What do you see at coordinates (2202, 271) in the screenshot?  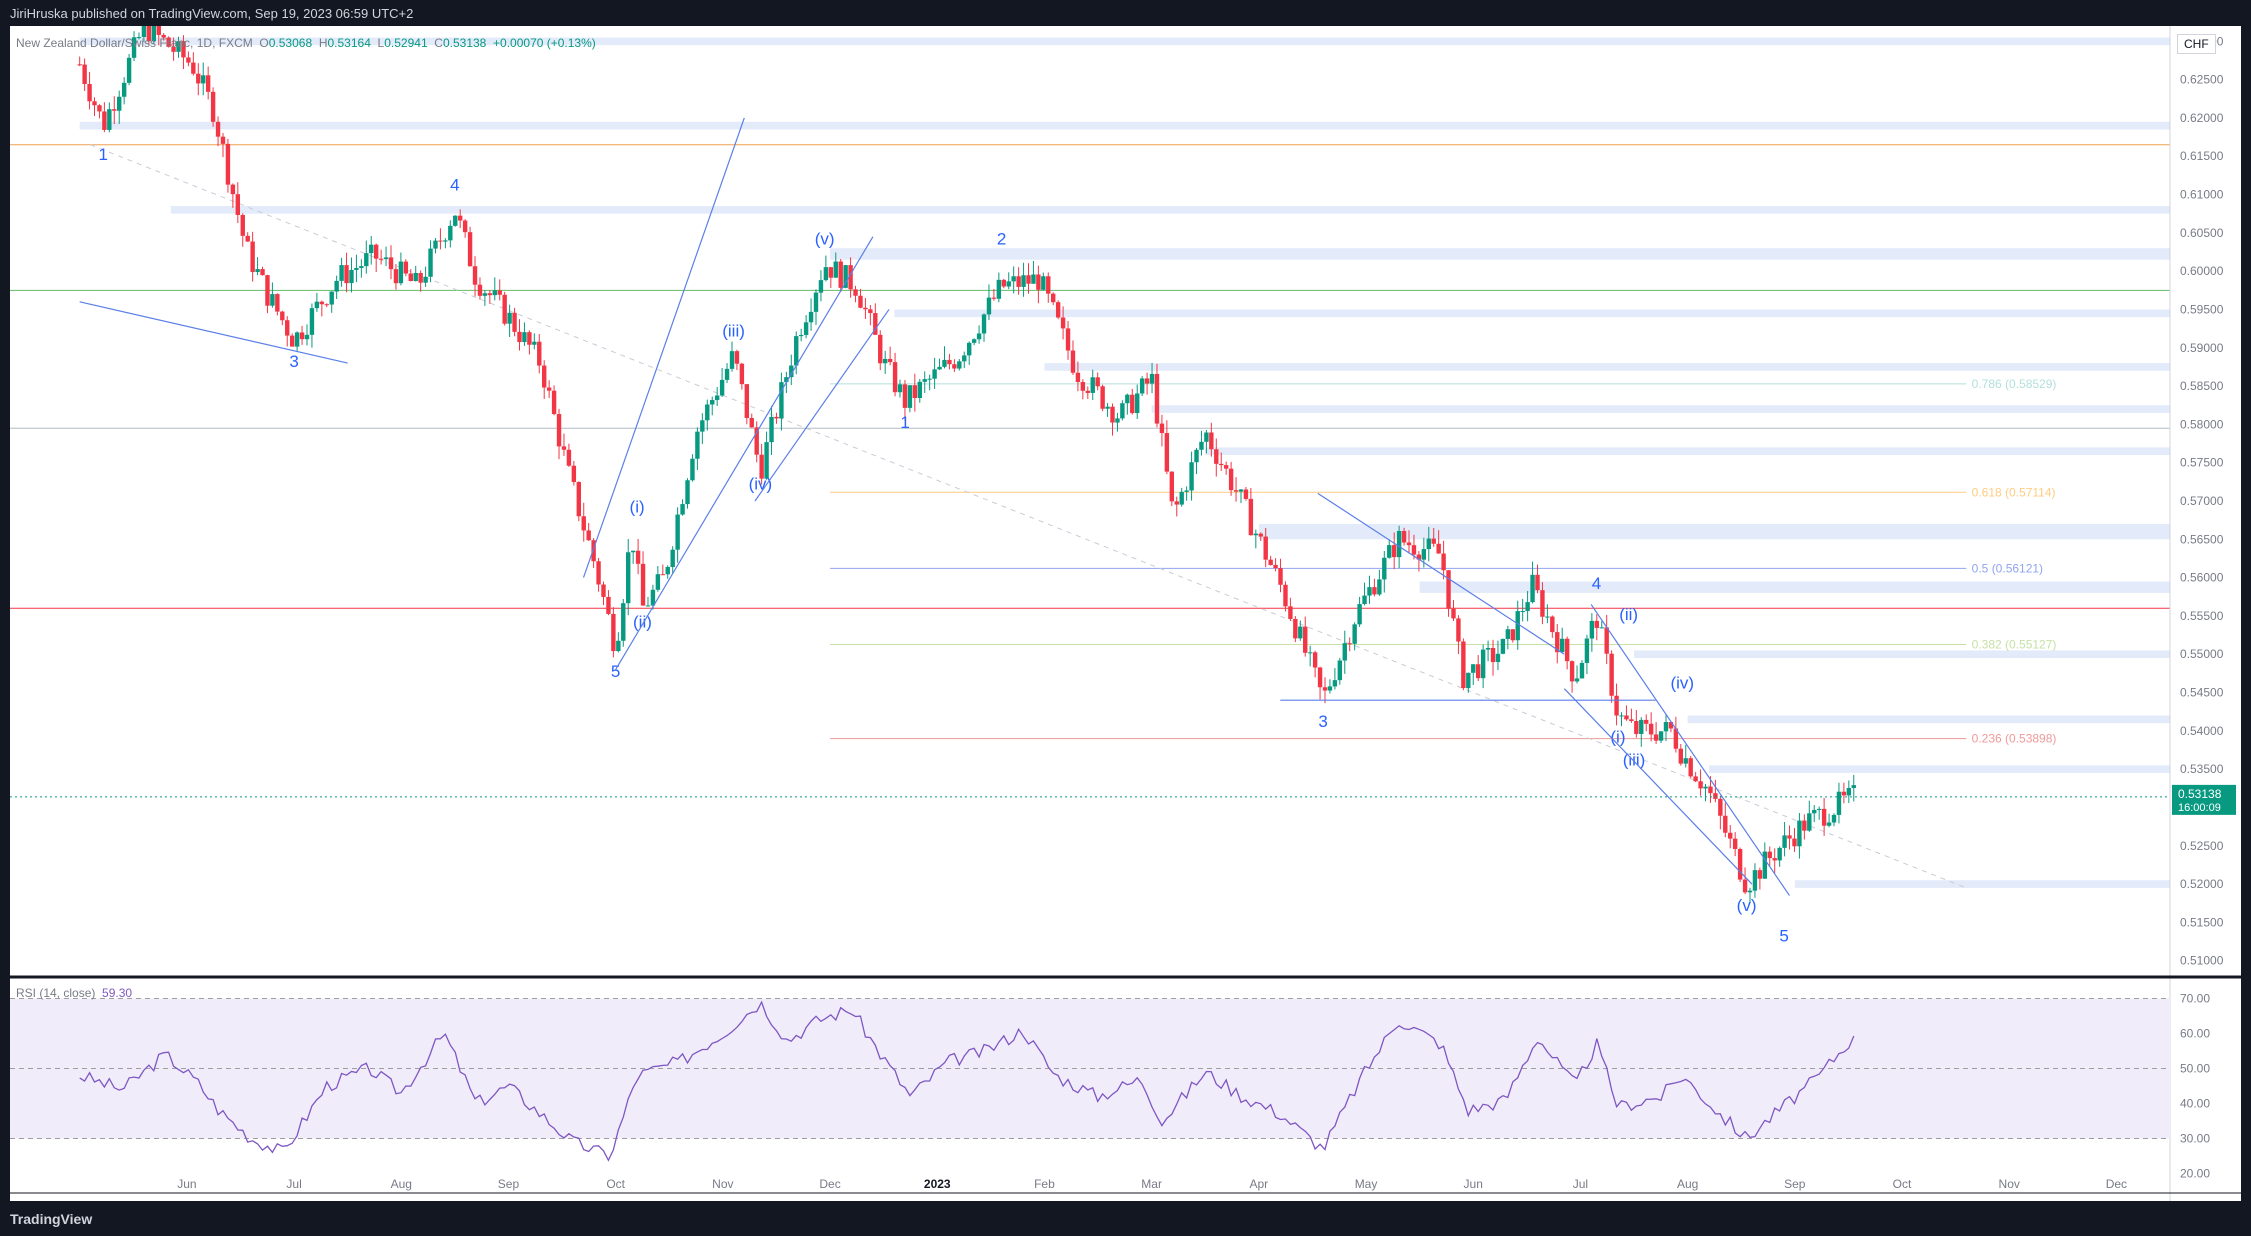 I see `price-tick-label: 0.60000` at bounding box center [2202, 271].